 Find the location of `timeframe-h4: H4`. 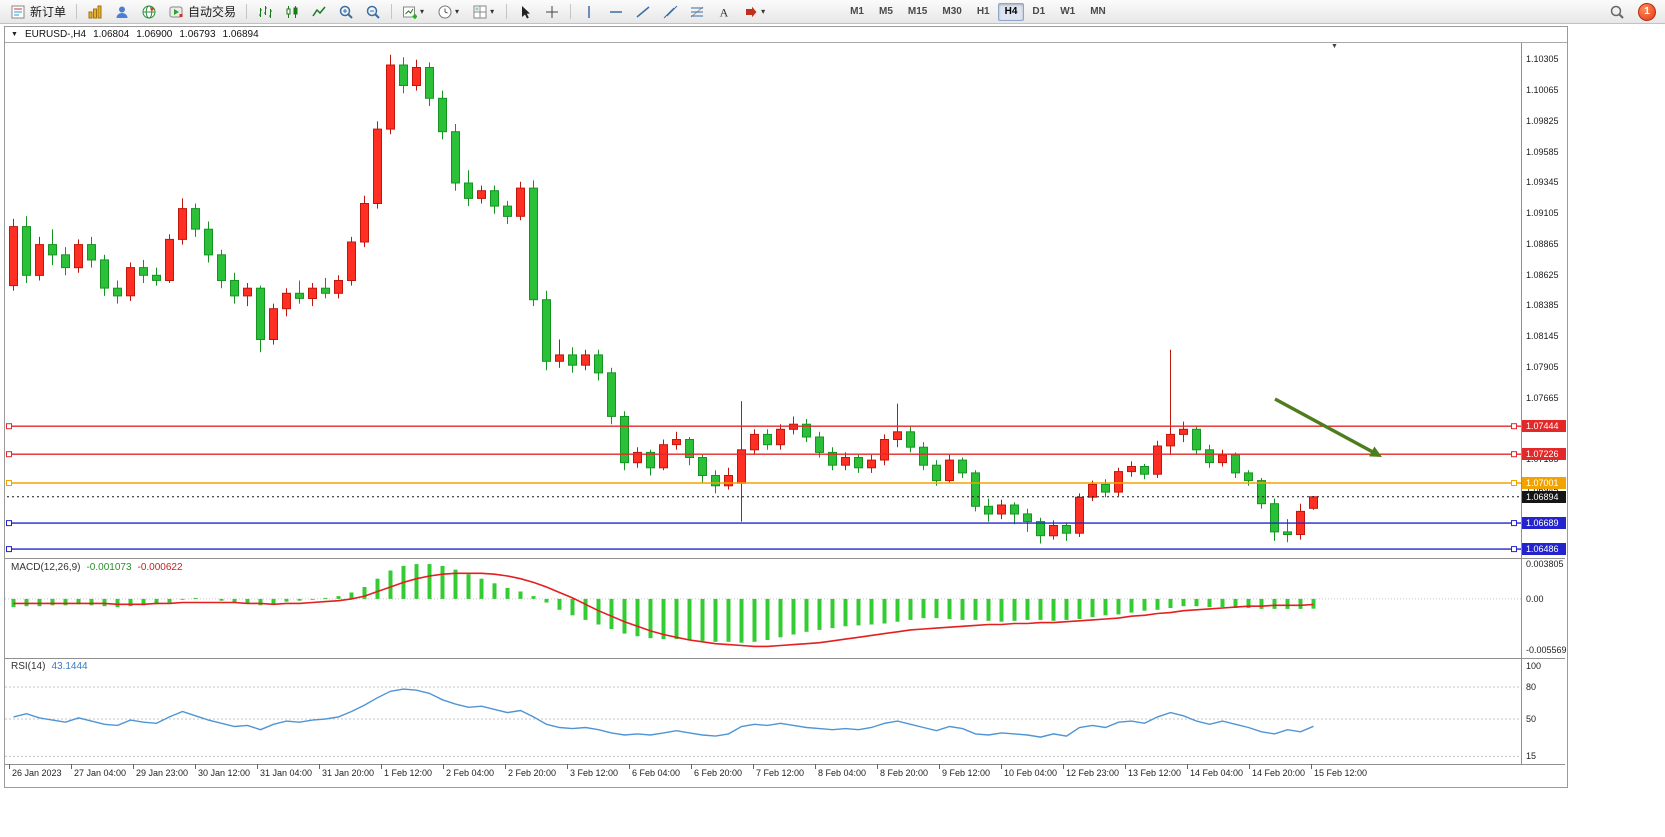

timeframe-h4: H4 is located at coordinates (1011, 11).